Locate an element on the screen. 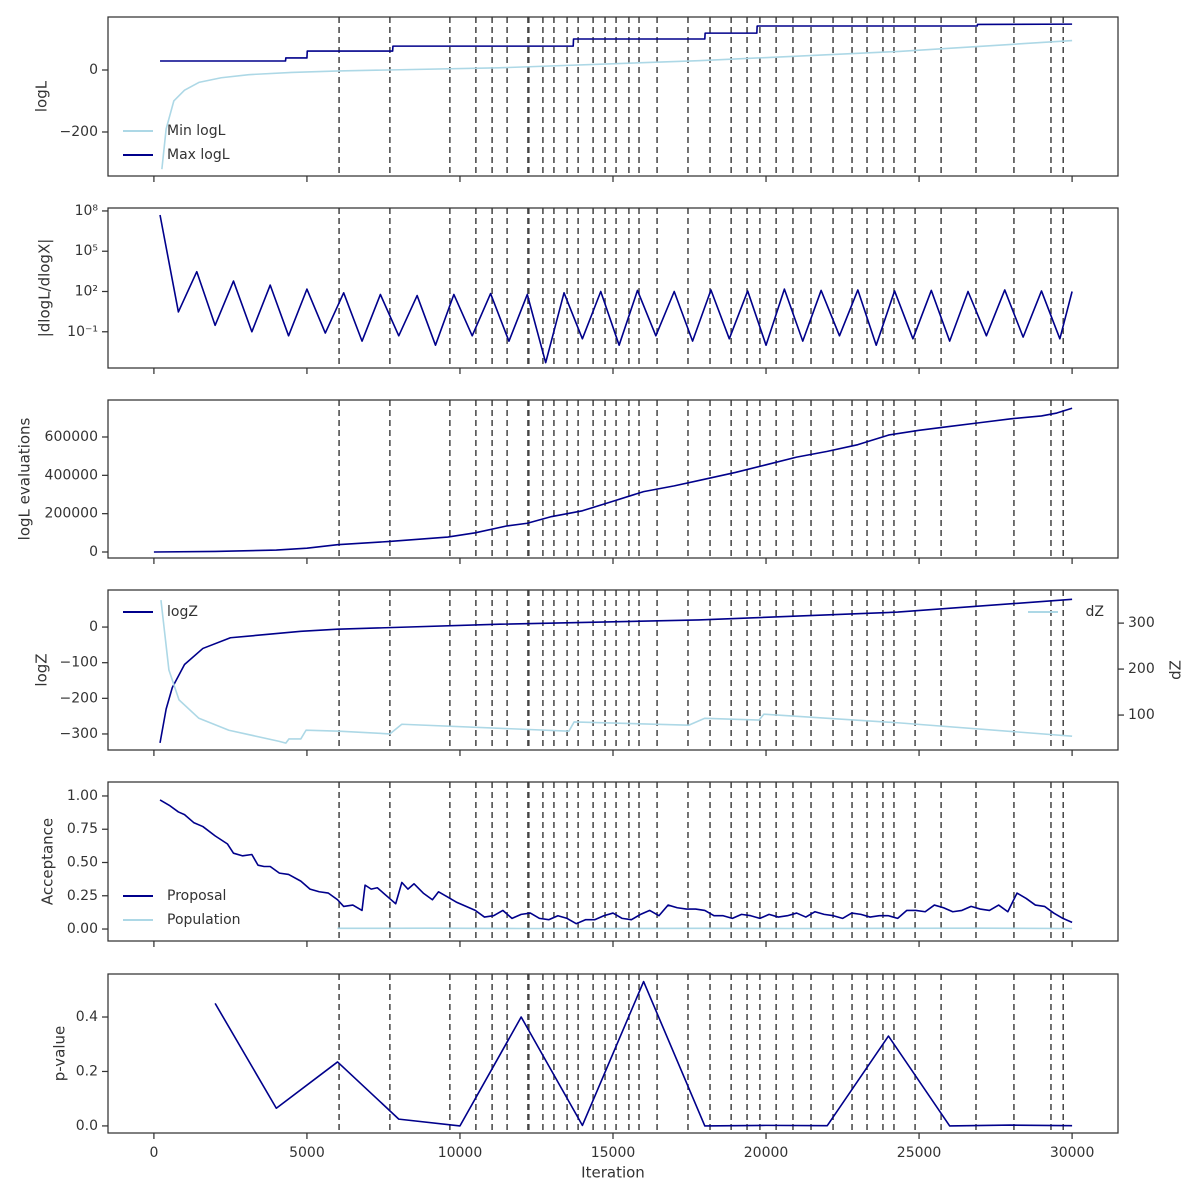 The image size is (1200, 1200). y-axis-label: logL is located at coordinates (42, 96).